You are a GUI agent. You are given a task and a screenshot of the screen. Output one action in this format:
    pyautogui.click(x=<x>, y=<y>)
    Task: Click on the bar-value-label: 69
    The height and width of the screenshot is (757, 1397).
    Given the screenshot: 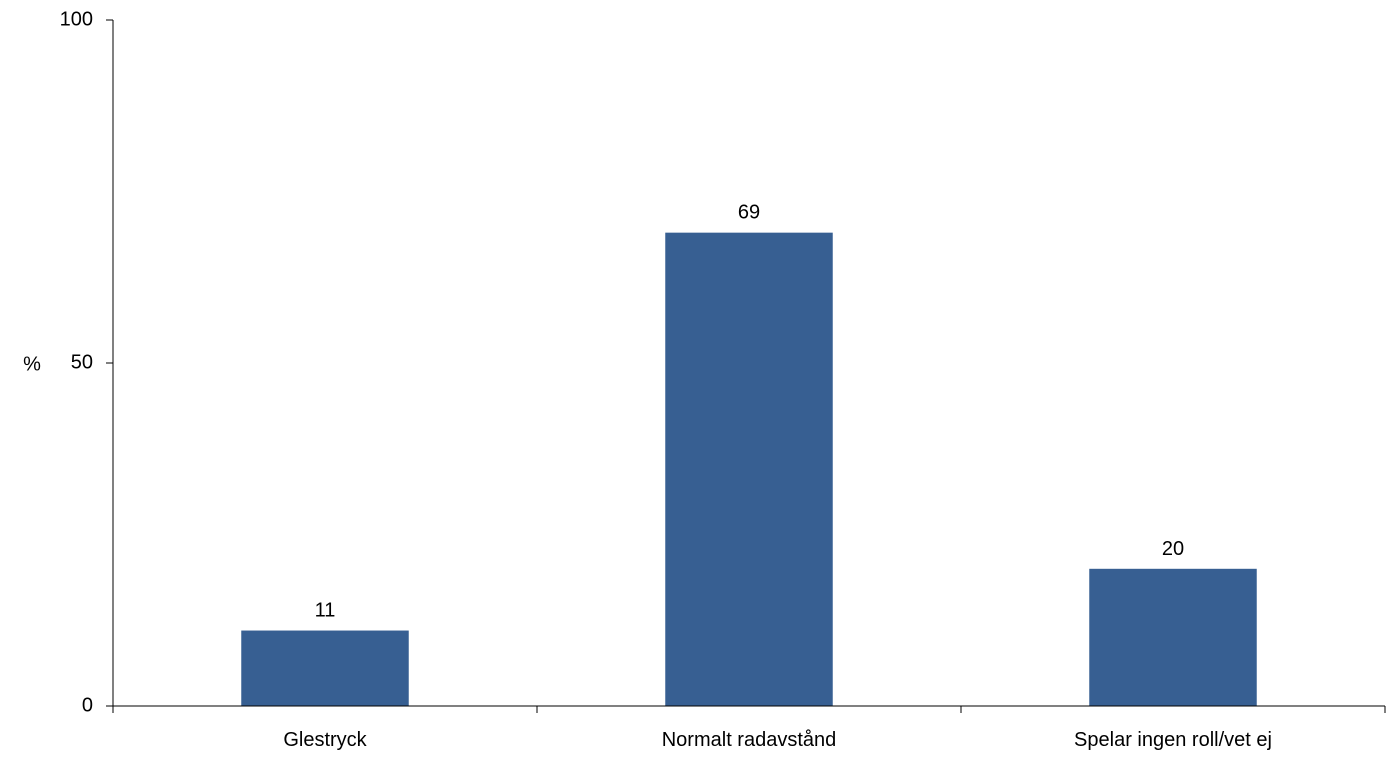 What is the action you would take?
    pyautogui.click(x=749, y=213)
    